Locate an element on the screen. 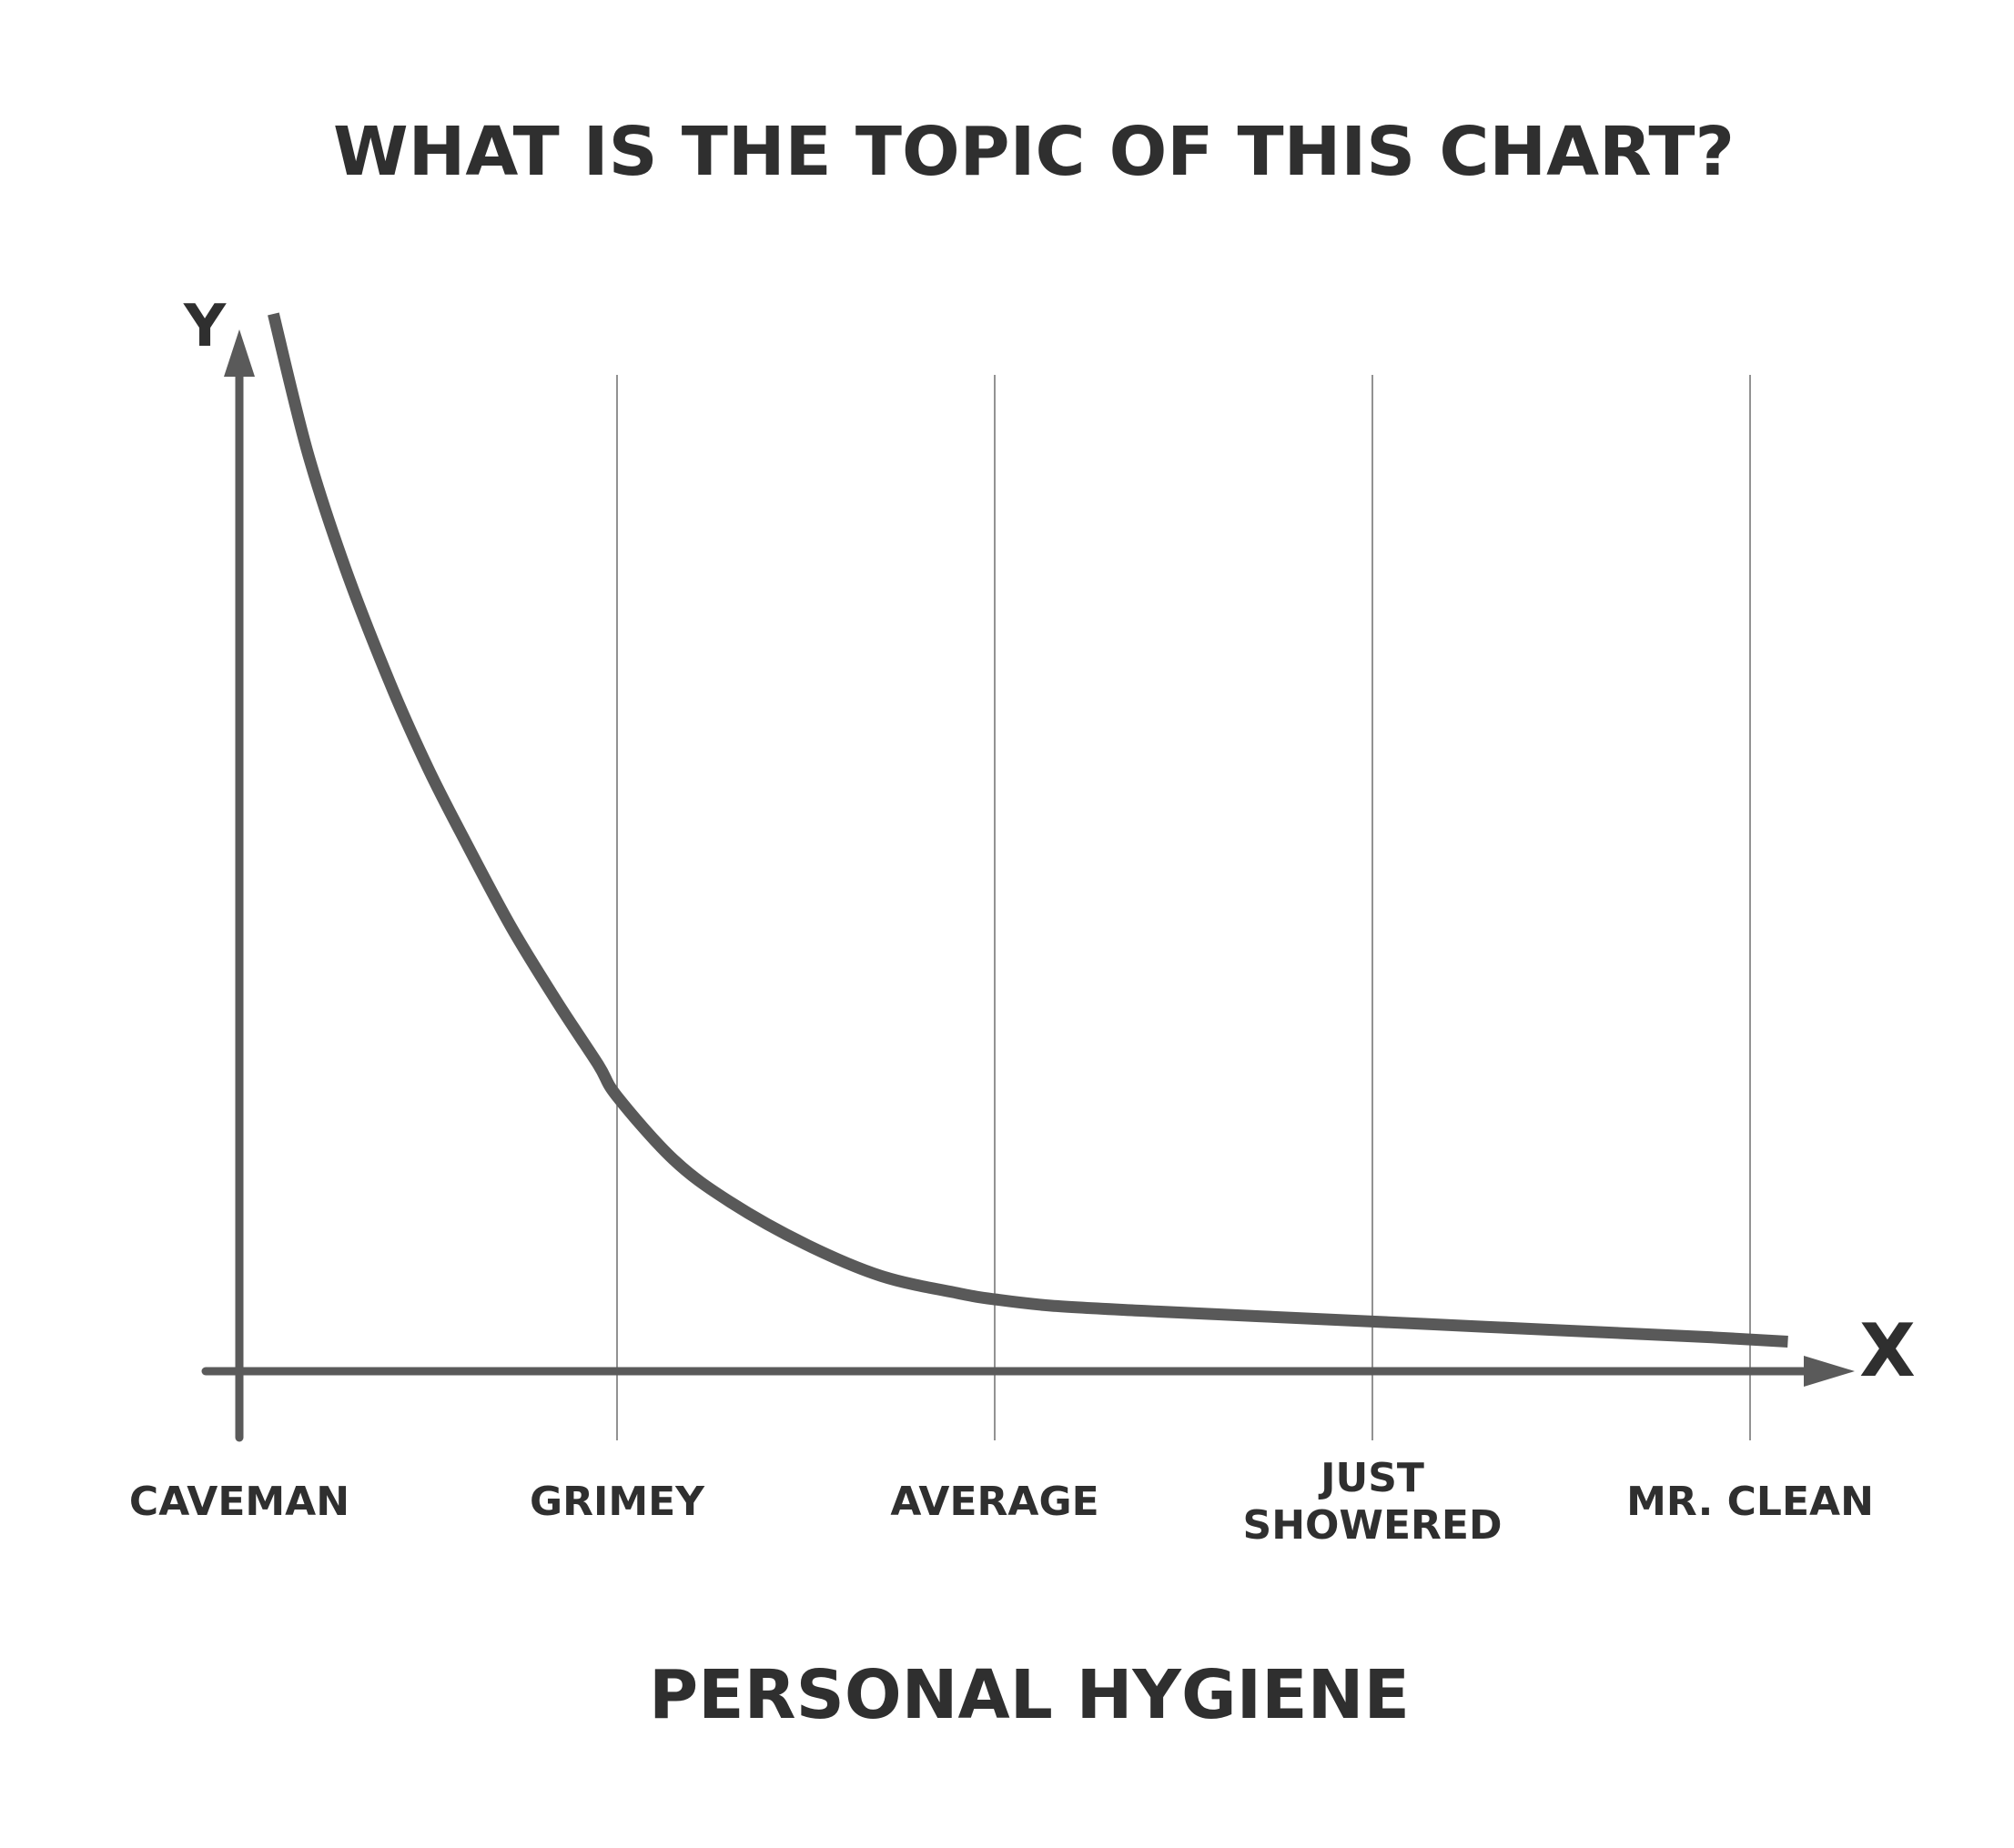 Image resolution: width=2014 pixels, height=1848 pixels. x-tick-label: GRIMEY is located at coordinates (617, 1502).